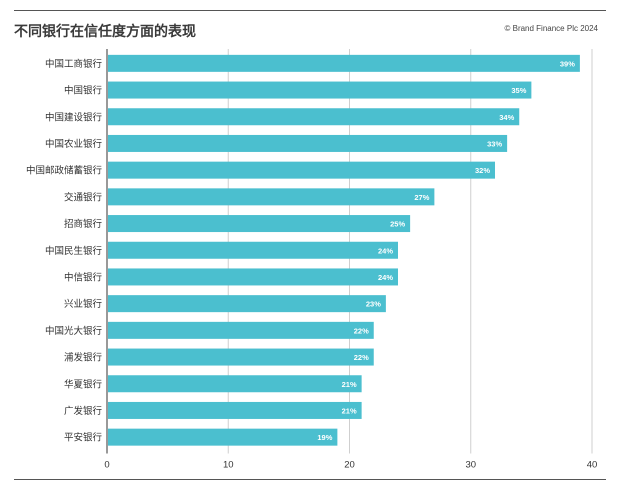  What do you see at coordinates (470, 465) in the screenshot?
I see `x-tick-label: 30` at bounding box center [470, 465].